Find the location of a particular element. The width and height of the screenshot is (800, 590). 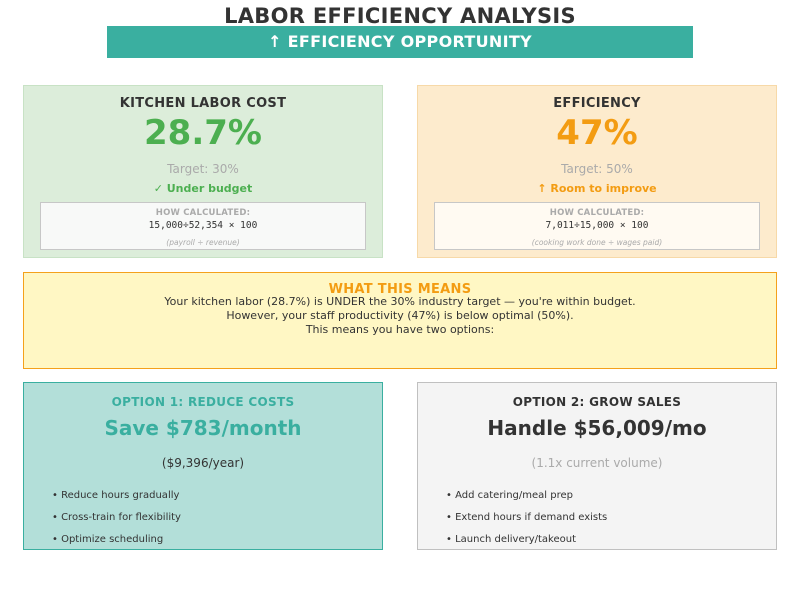

option1-bullet: • Cross-train for flexibility is located at coordinates (116, 517).